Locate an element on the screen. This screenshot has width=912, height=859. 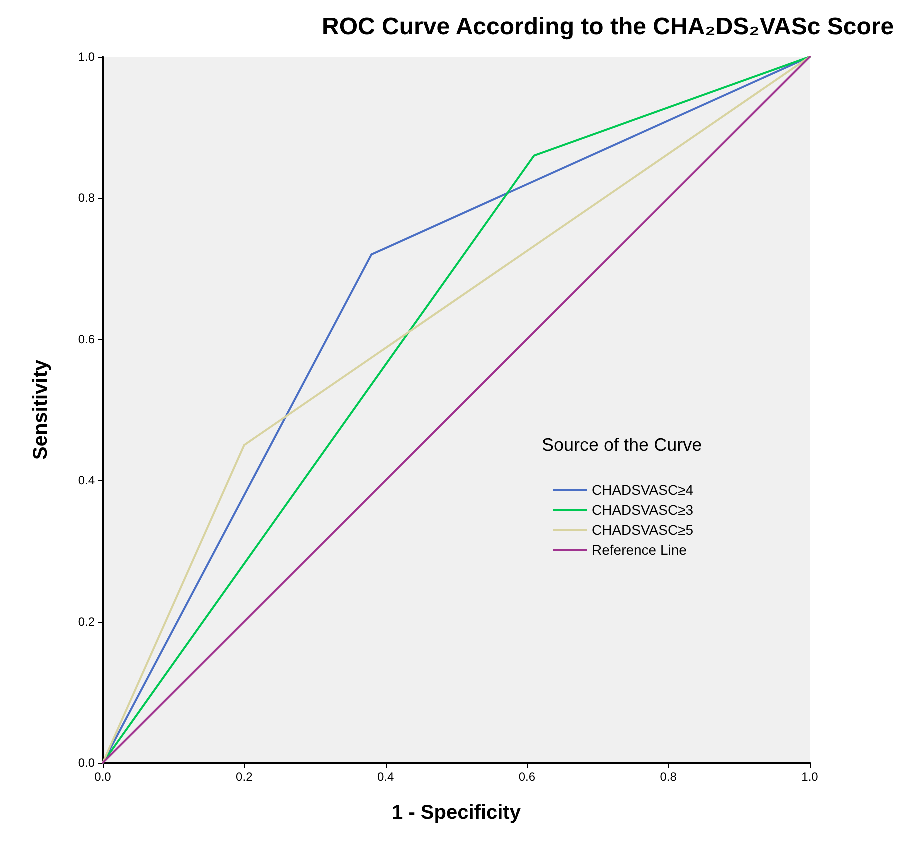
legend-label: CHADSVASC≥4 is located at coordinates (643, 490).